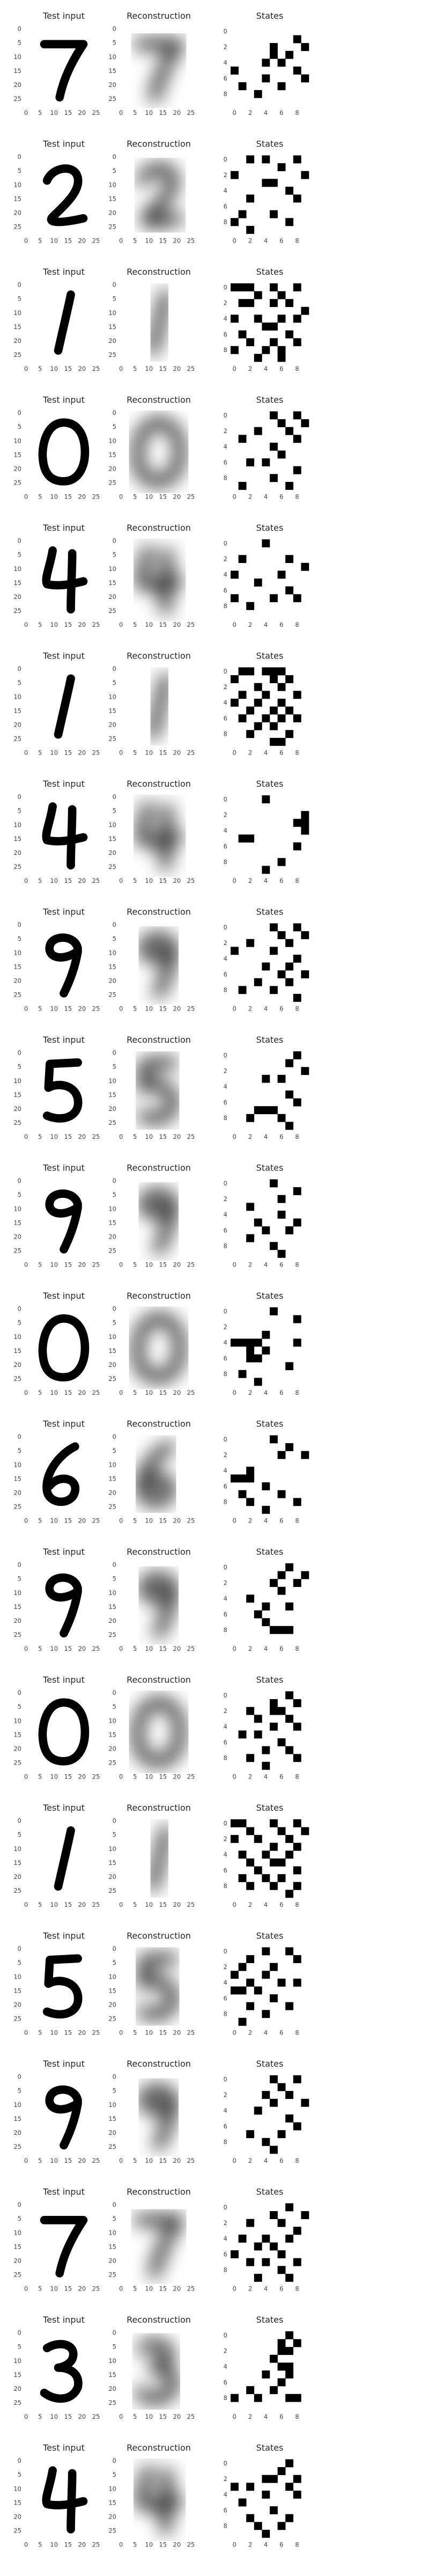  Describe the element at coordinates (96, 1009) in the screenshot. I see `input-xtick: 25` at that location.